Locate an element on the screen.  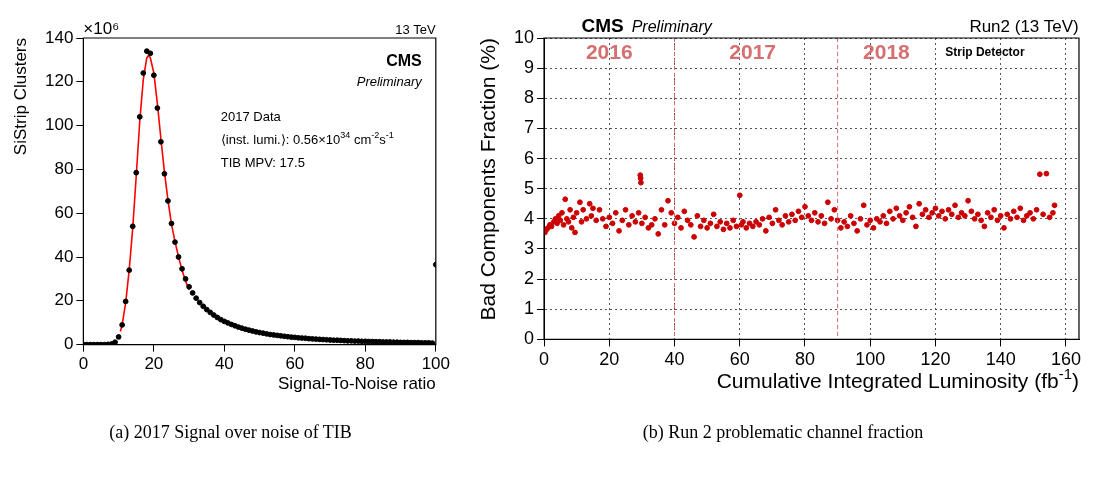
y-axis-title: SiStrip Clusters is located at coordinates (20, 97).